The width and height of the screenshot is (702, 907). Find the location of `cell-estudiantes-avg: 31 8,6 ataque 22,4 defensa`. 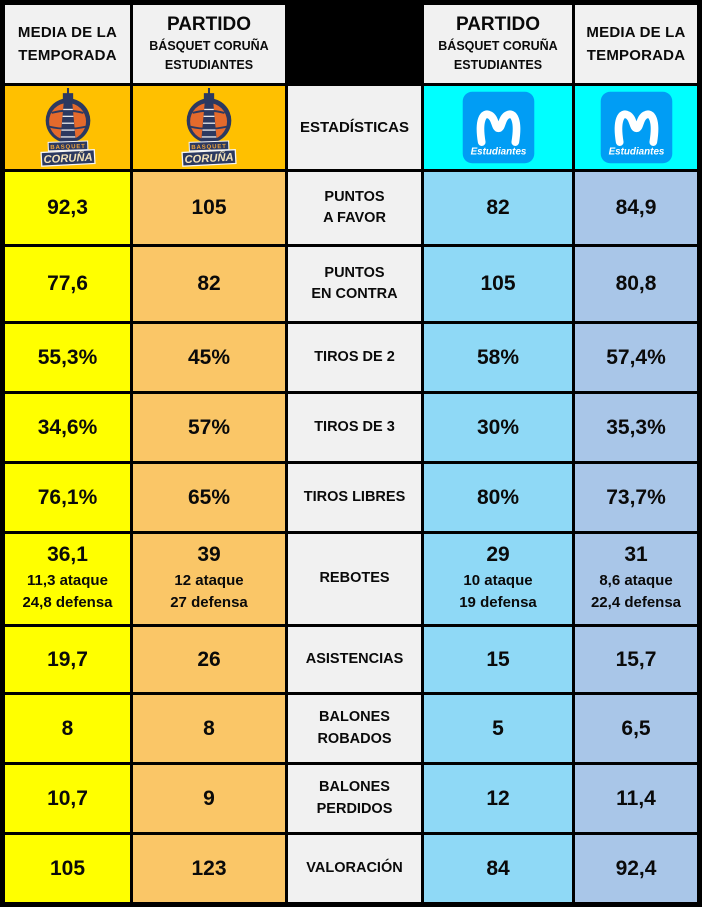

cell-estudiantes-avg: 31 8,6 ataque 22,4 defensa is located at coordinates (636, 579).